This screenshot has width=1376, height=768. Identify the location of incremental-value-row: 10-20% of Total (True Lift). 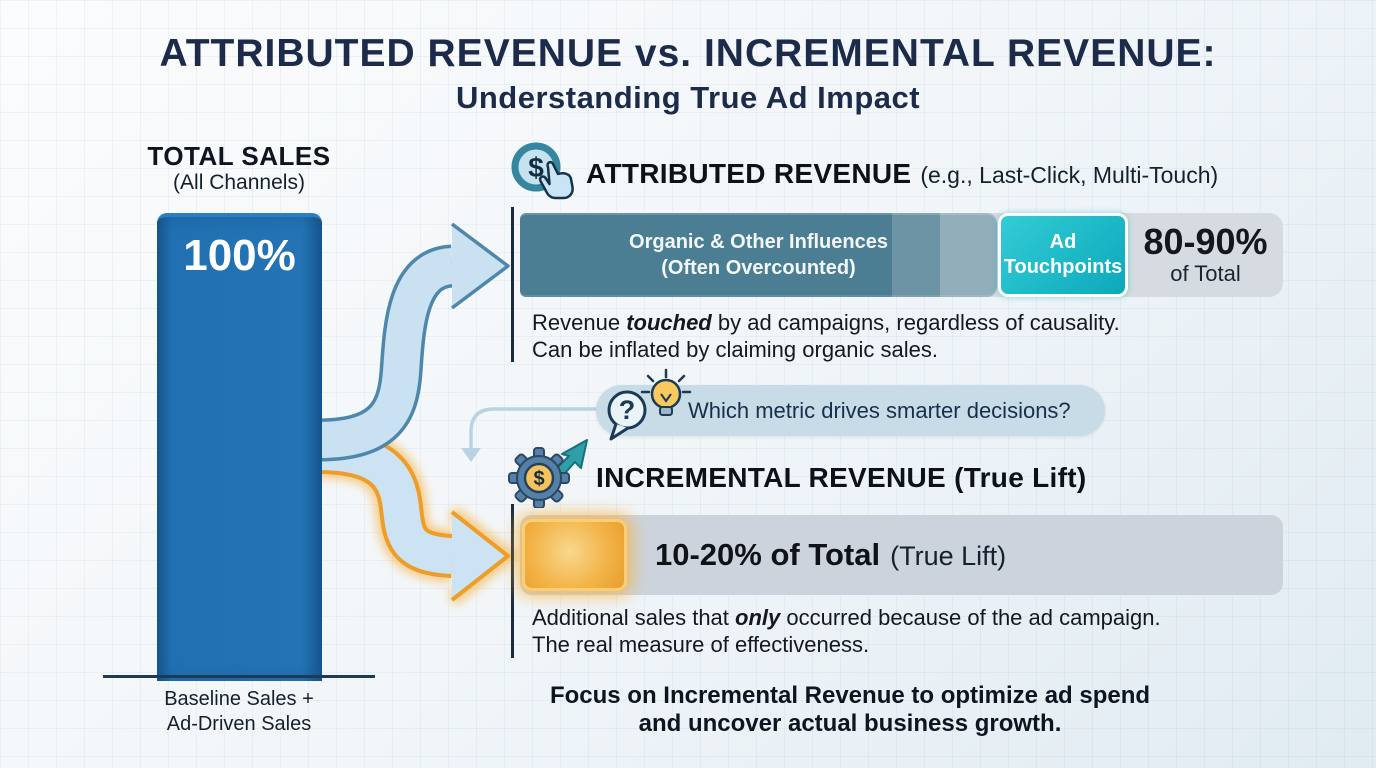
(830, 555).